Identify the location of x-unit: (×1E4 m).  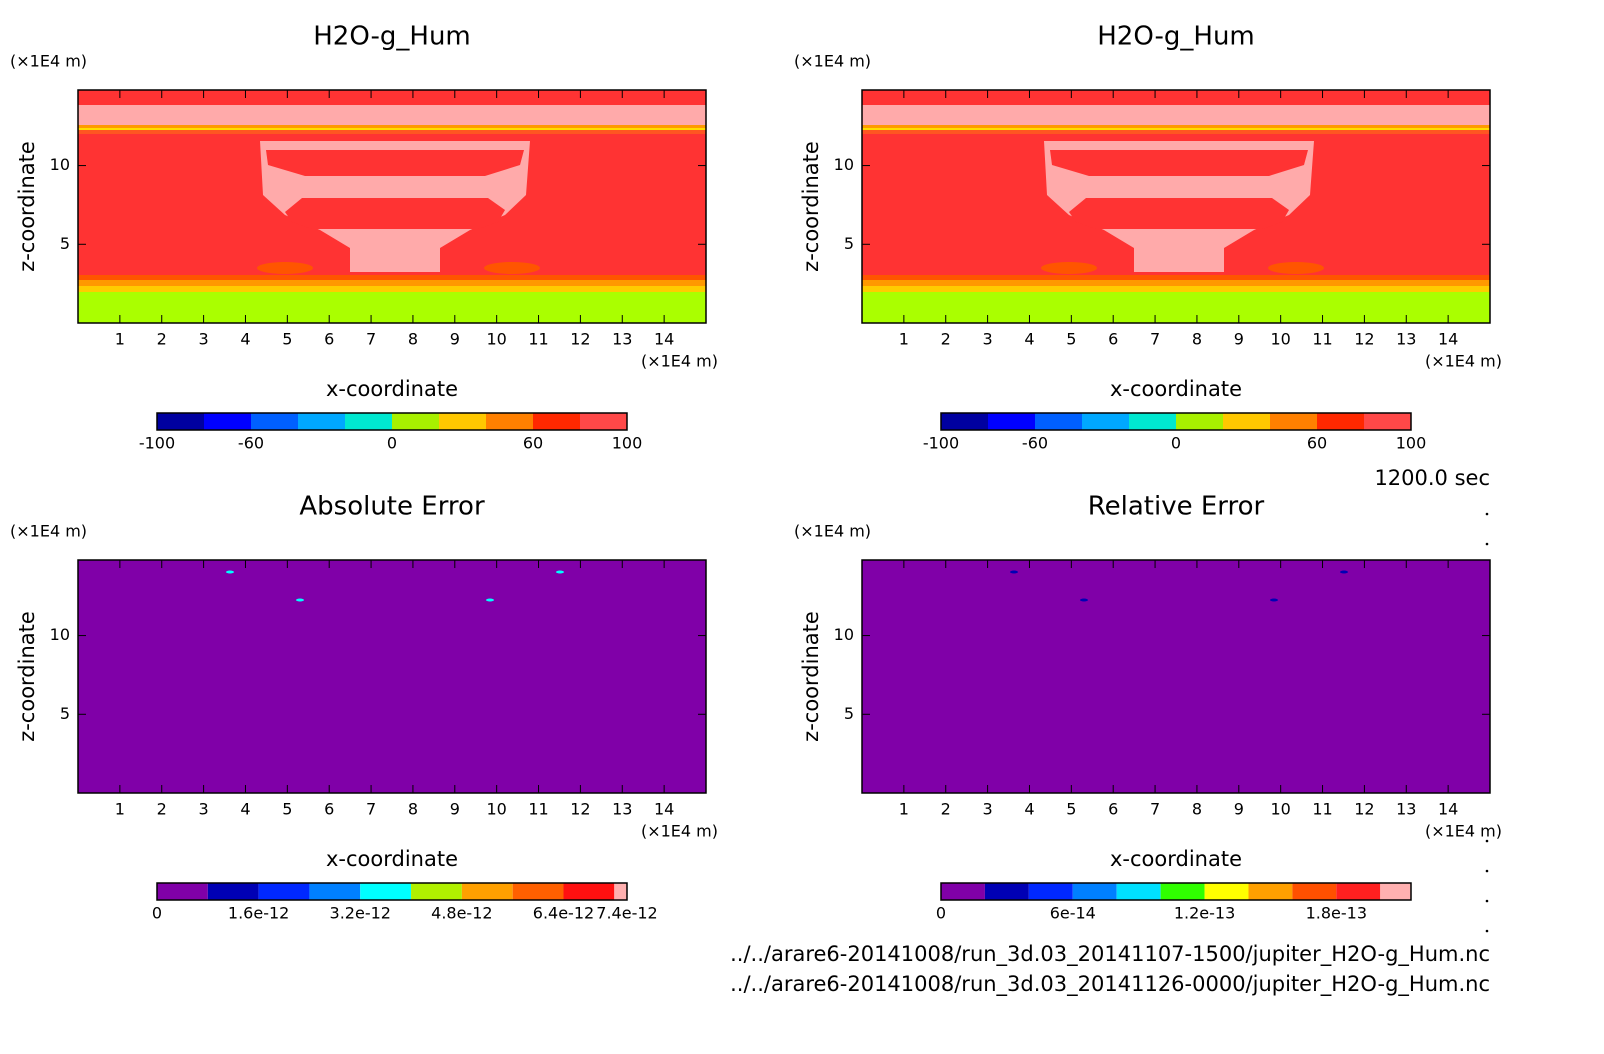
(1463, 361).